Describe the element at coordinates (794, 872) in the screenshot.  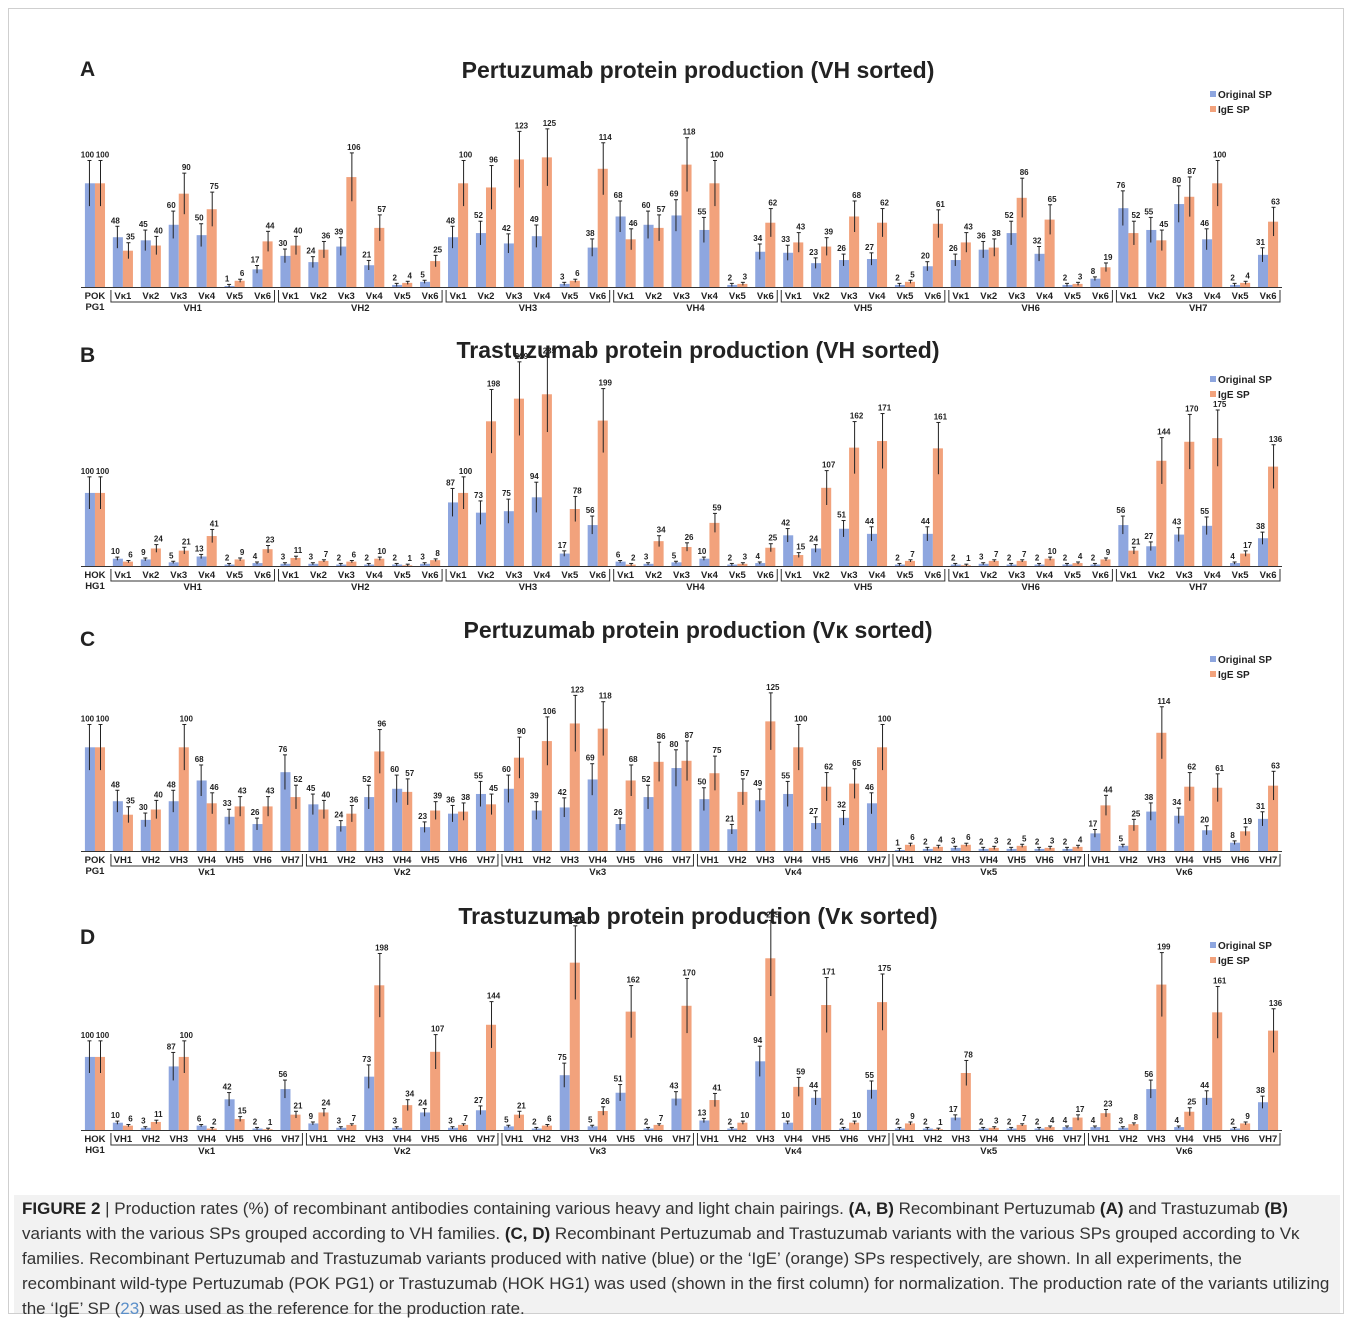
I see `group-label: Vκ4` at that location.